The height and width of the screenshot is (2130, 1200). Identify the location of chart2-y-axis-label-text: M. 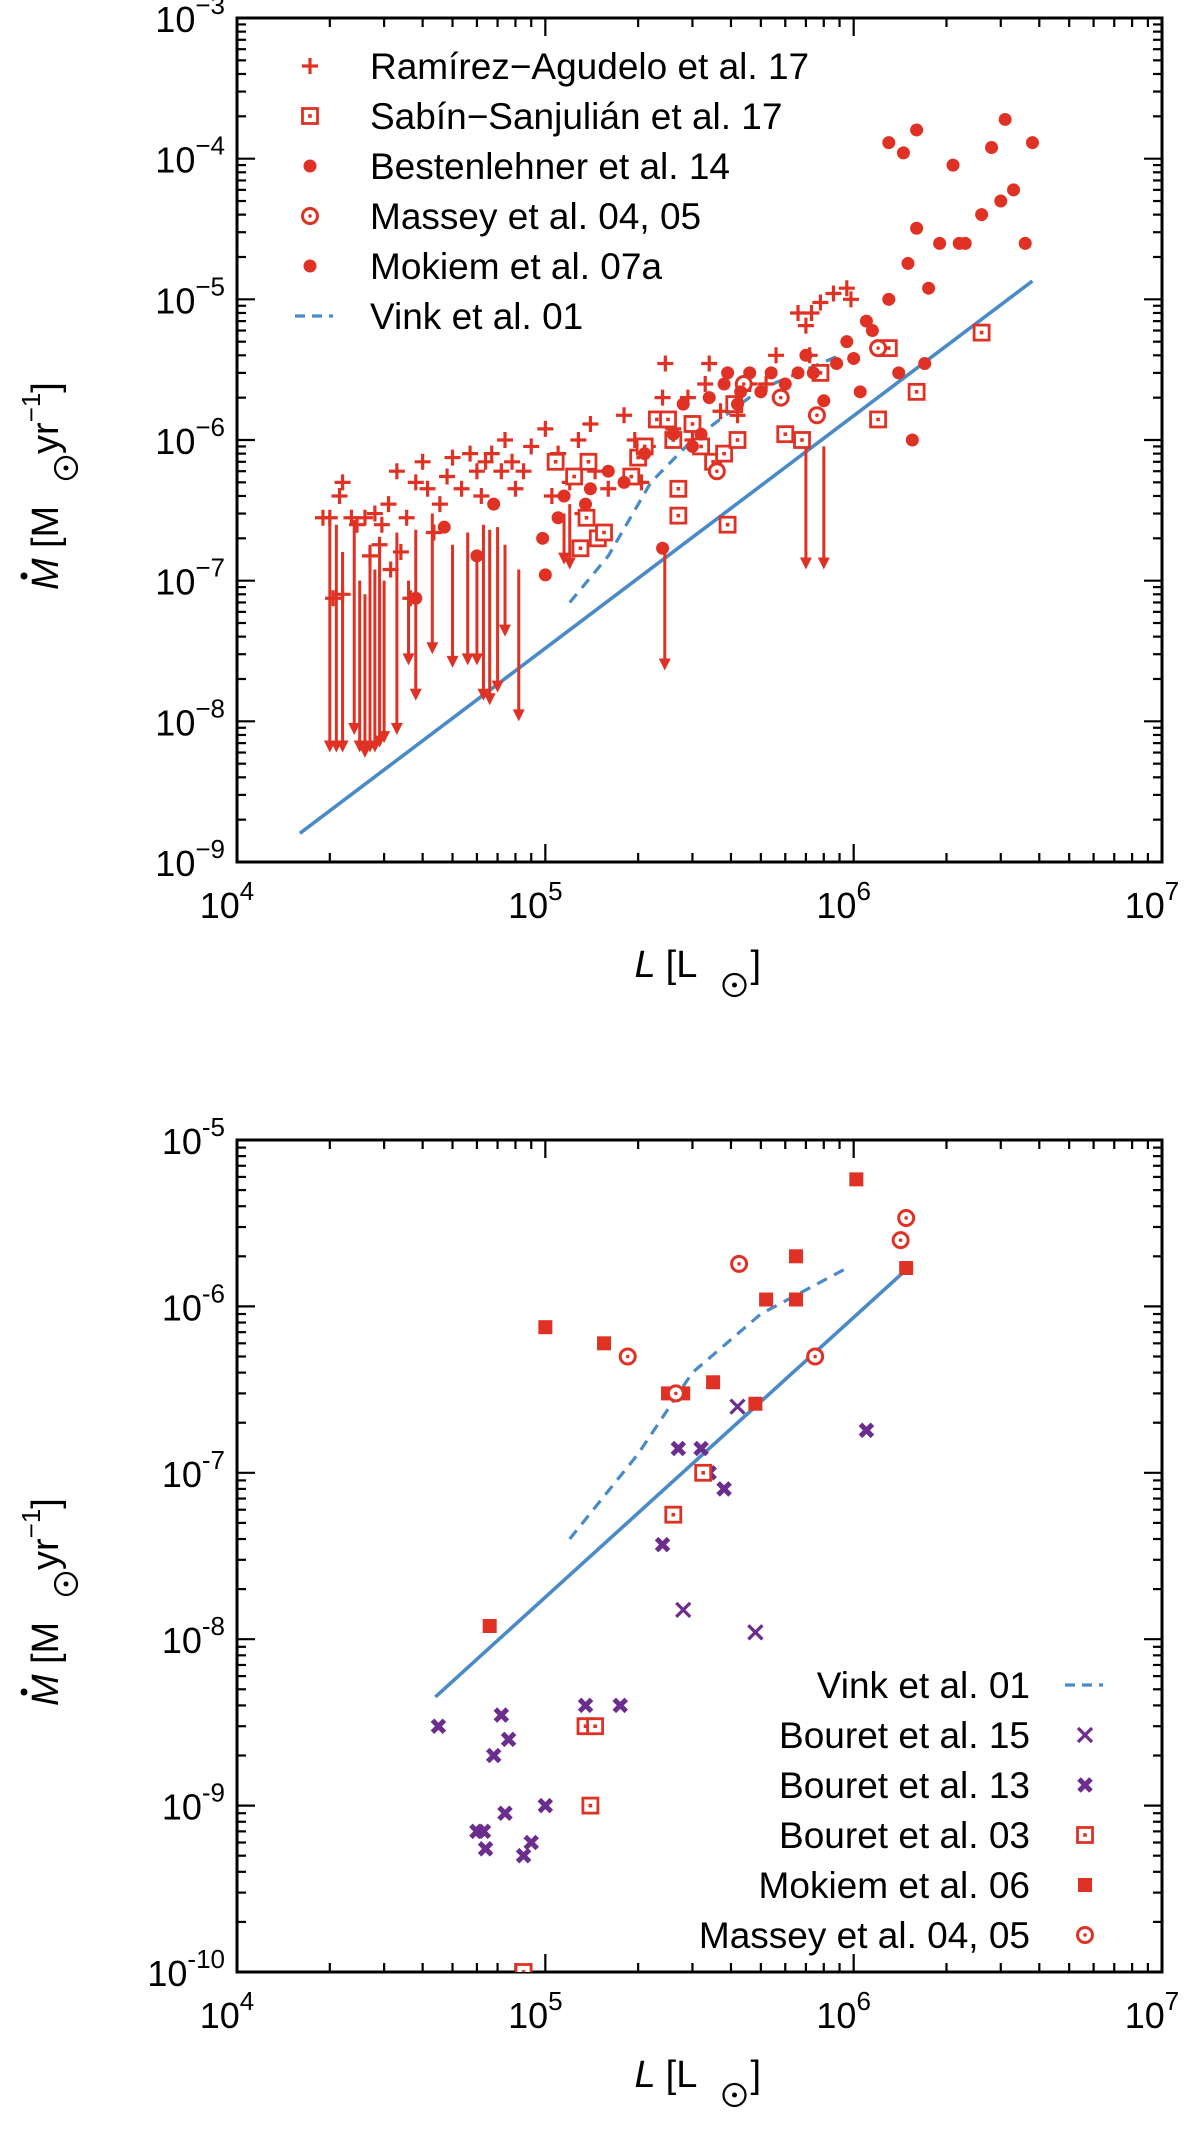
(46, 1690).